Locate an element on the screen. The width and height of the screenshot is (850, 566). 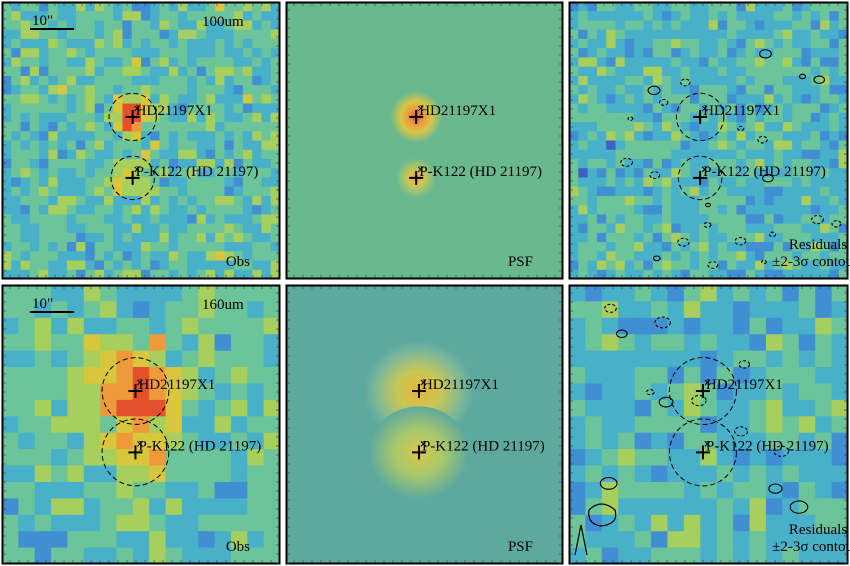
band-label: 100um is located at coordinates (223, 22).